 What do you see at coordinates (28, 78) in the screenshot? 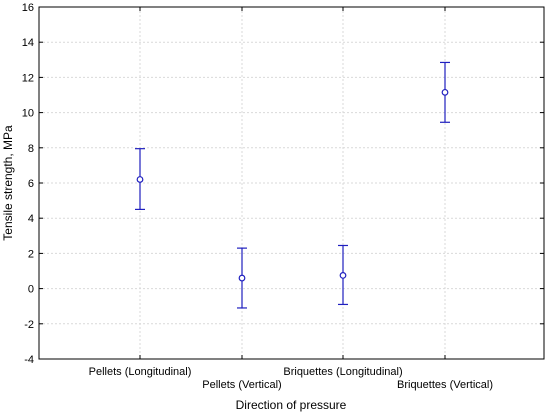
I see `y-tick-label: 12` at bounding box center [28, 78].